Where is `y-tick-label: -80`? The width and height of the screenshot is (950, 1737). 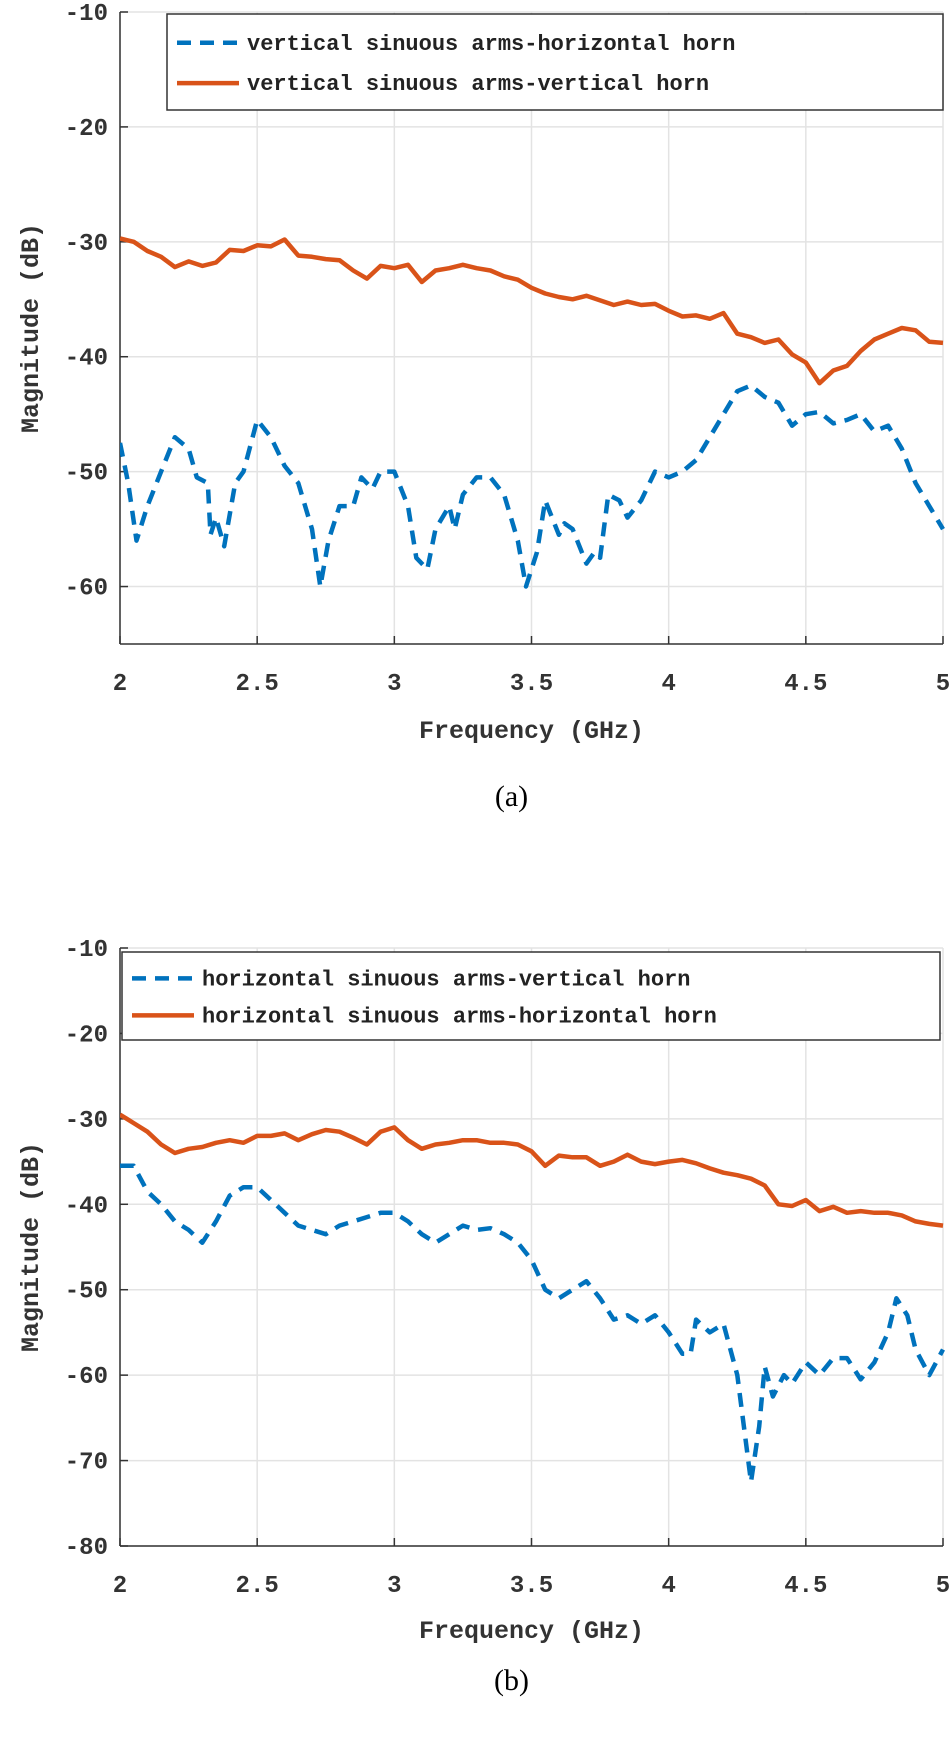 y-tick-label: -80 is located at coordinates (86, 1548).